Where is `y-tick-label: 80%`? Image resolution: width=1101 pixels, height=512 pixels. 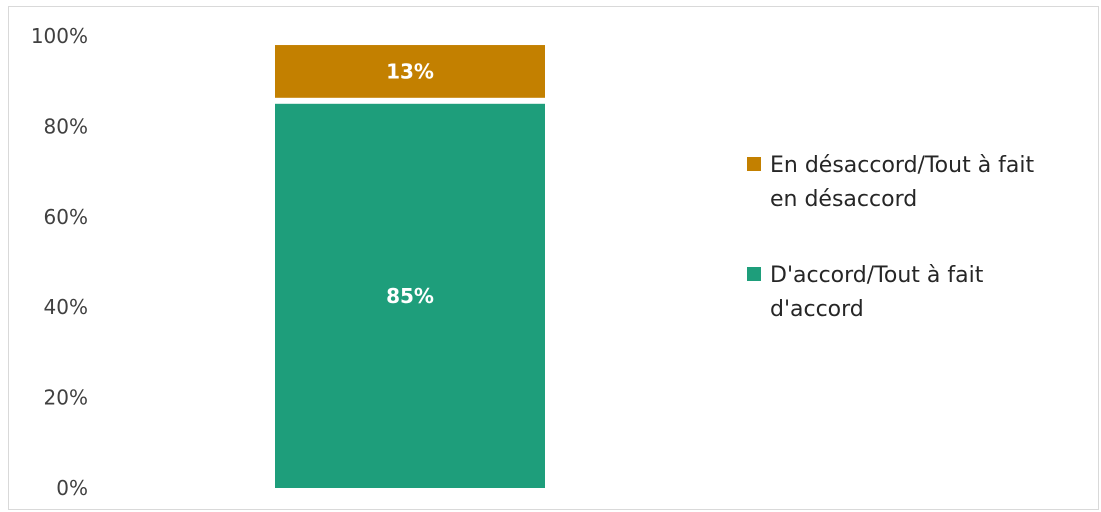
y-tick-label: 80% is located at coordinates (66, 126).